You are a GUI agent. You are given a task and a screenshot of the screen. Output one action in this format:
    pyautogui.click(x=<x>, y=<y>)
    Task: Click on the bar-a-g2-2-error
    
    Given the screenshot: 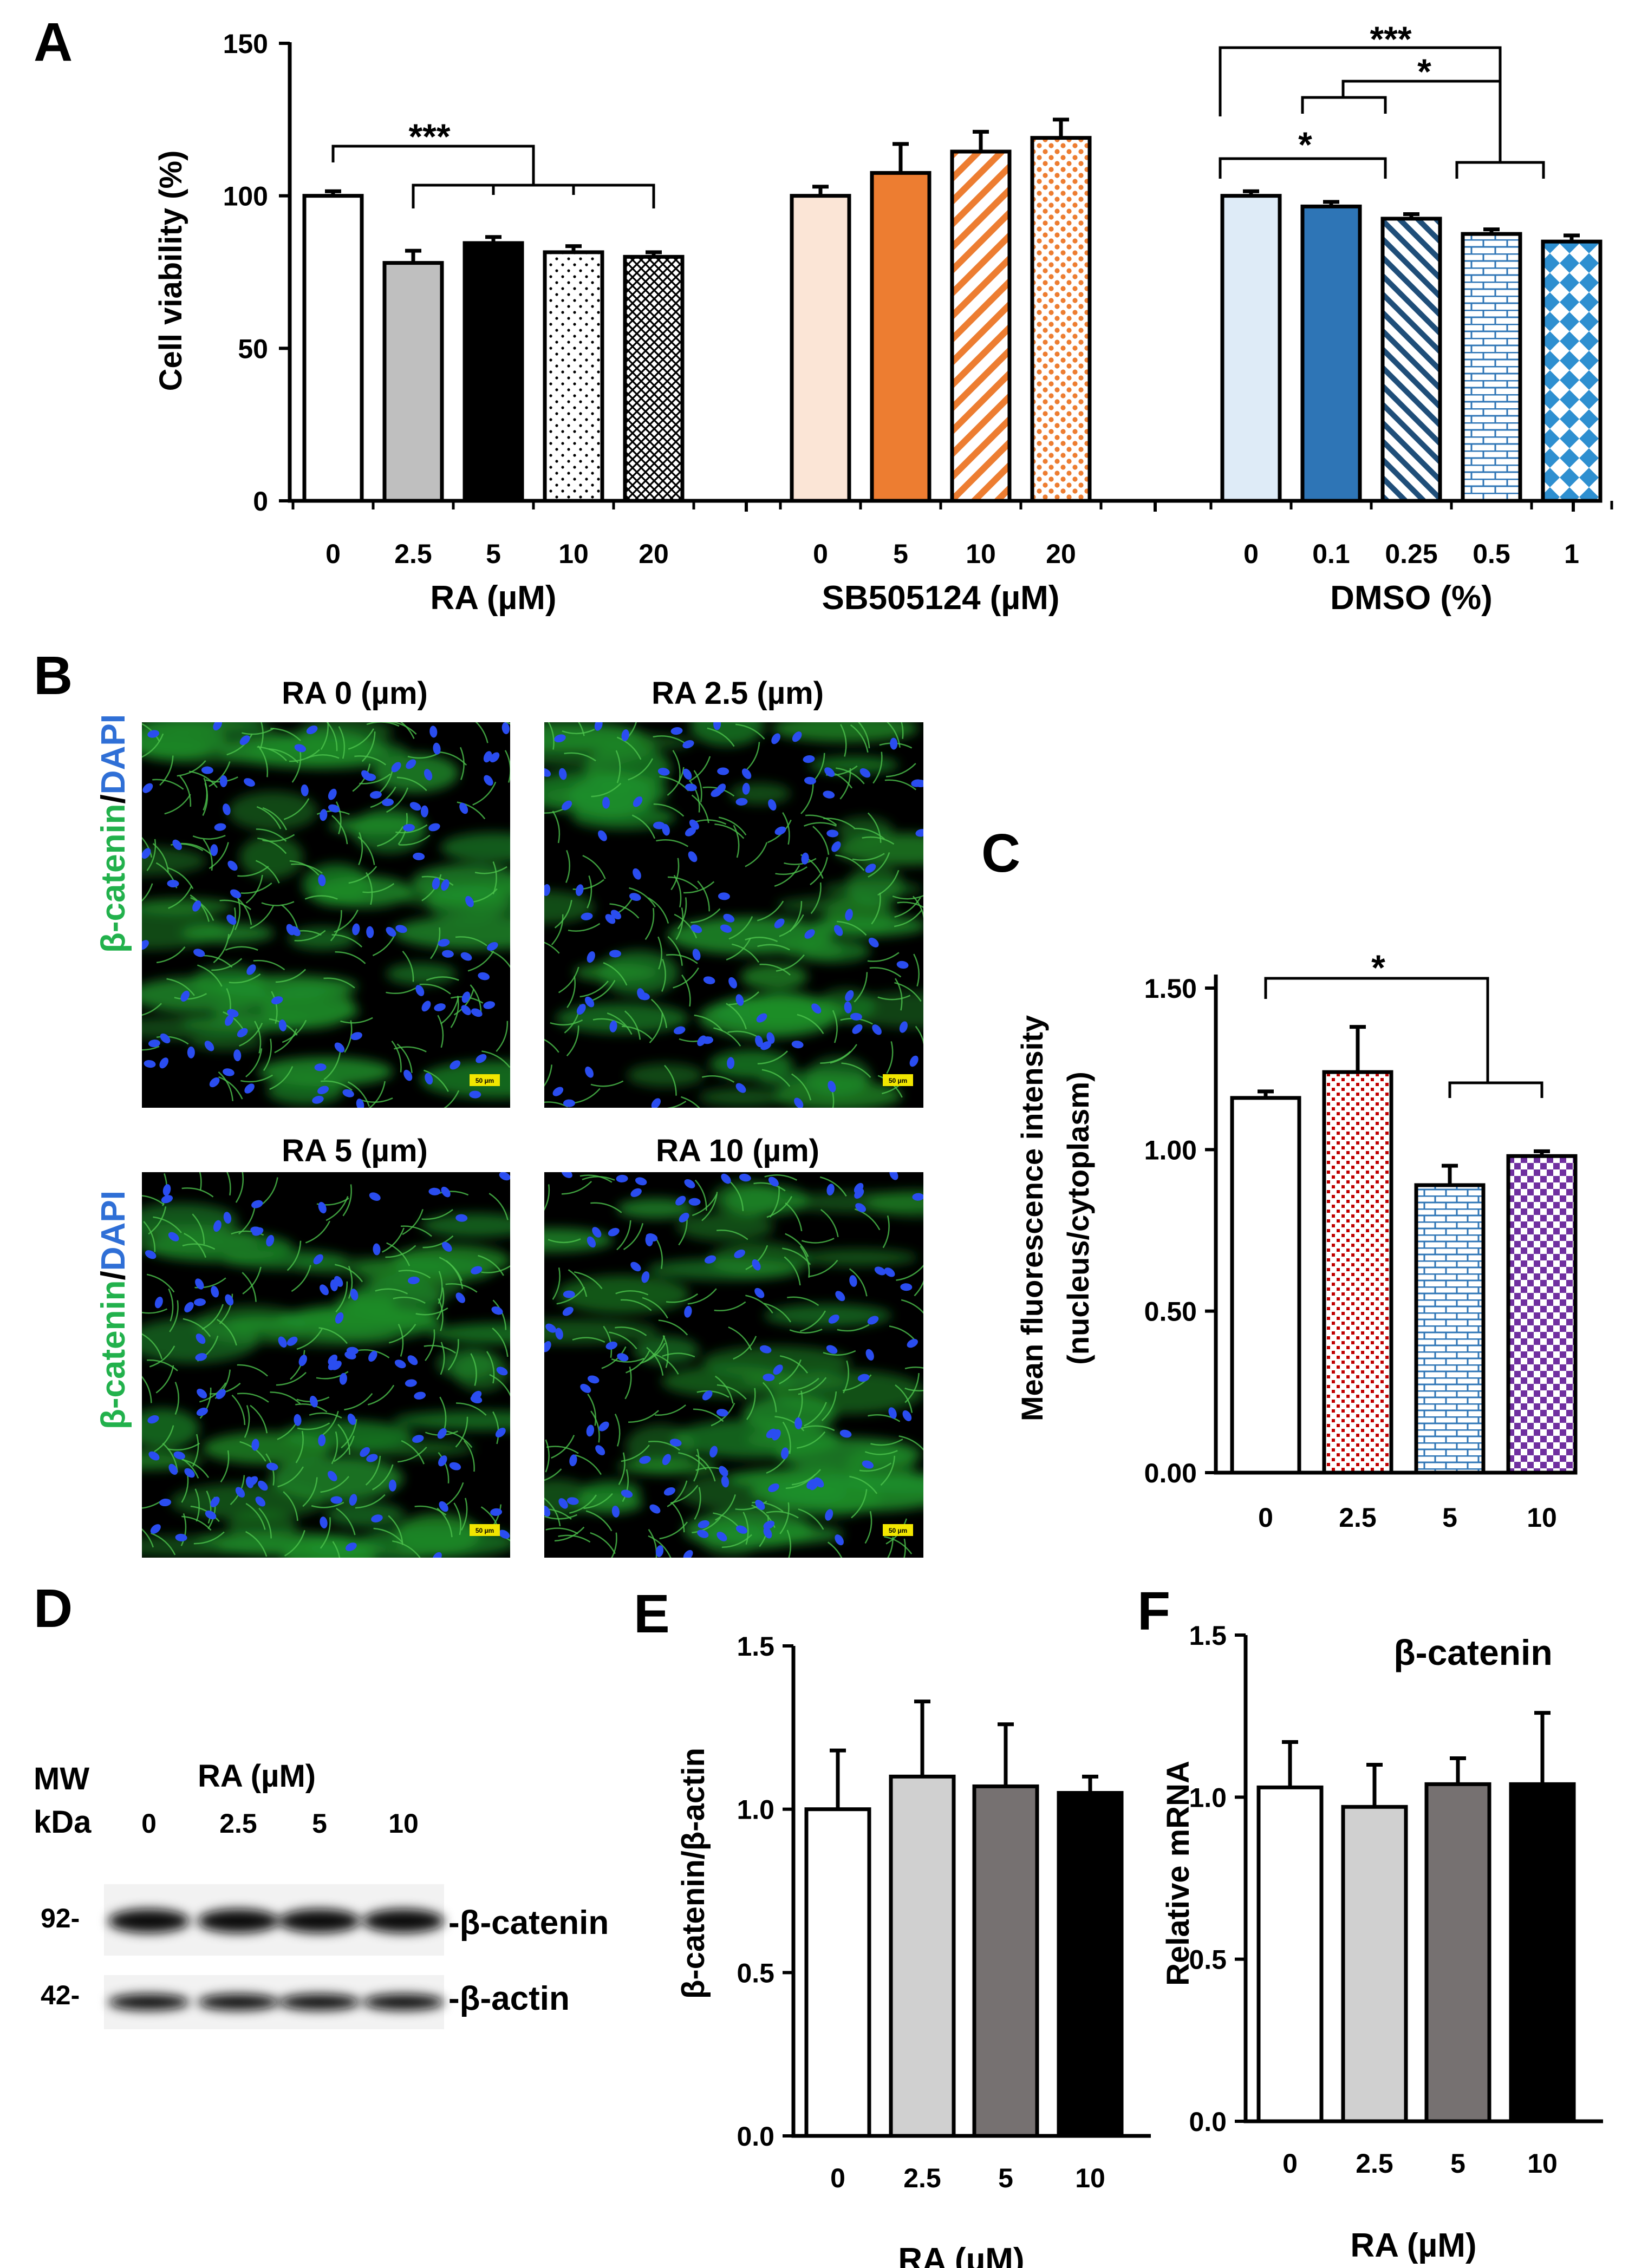 What is the action you would take?
    pyautogui.click(x=1411, y=215)
    